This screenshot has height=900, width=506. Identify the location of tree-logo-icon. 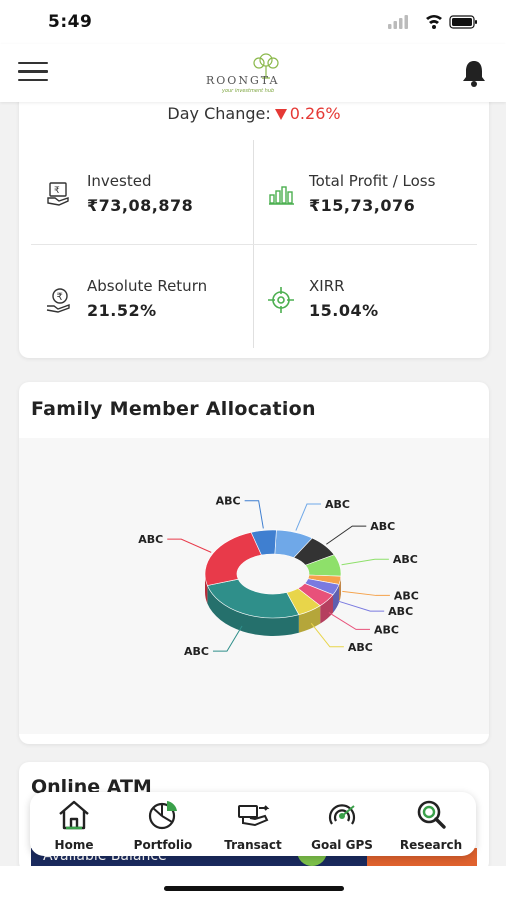
(266, 66).